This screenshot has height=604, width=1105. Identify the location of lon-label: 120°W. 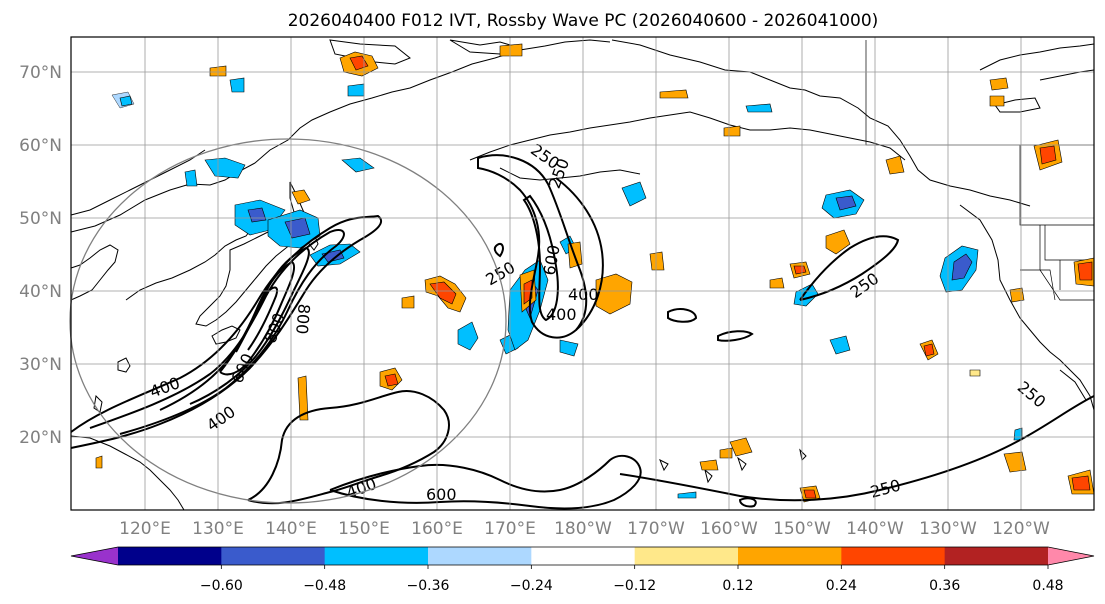
(1021, 529).